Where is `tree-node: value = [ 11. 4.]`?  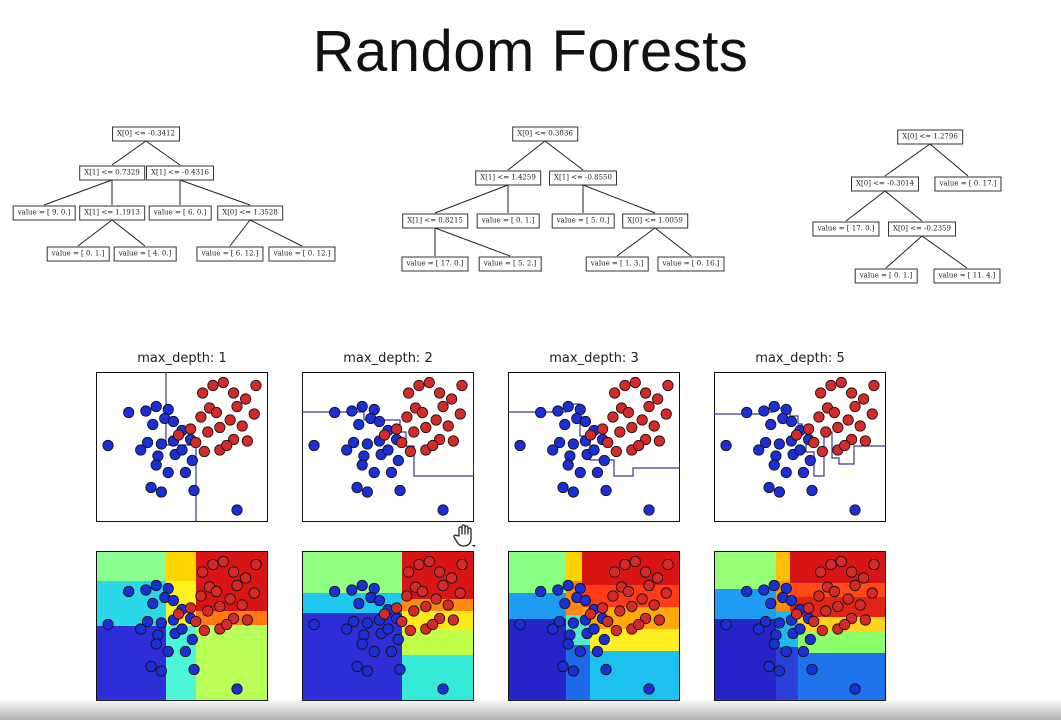
tree-node: value = [ 11. 4.] is located at coordinates (967, 276).